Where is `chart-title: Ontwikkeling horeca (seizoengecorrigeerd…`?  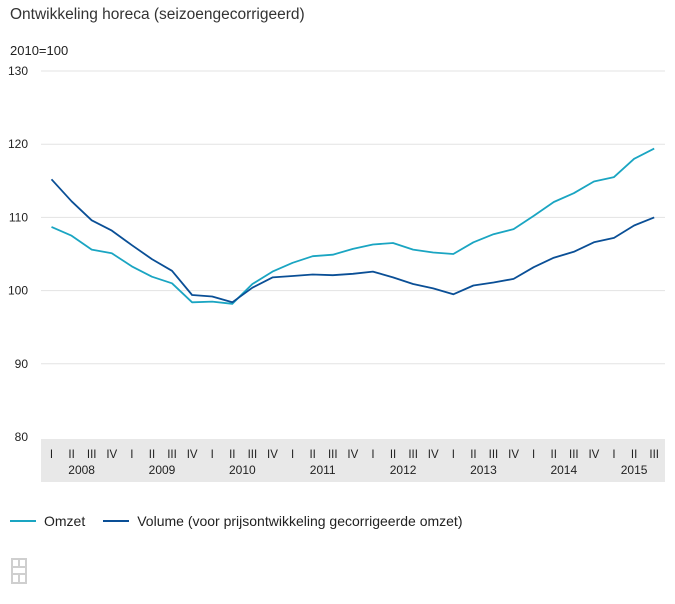 chart-title: Ontwikkeling horeca (seizoengecorrigeerd… is located at coordinates (157, 14).